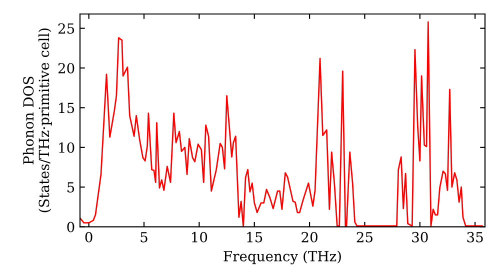 The image size is (500, 280). I want to click on x-tick-label: 30, so click(420, 237).